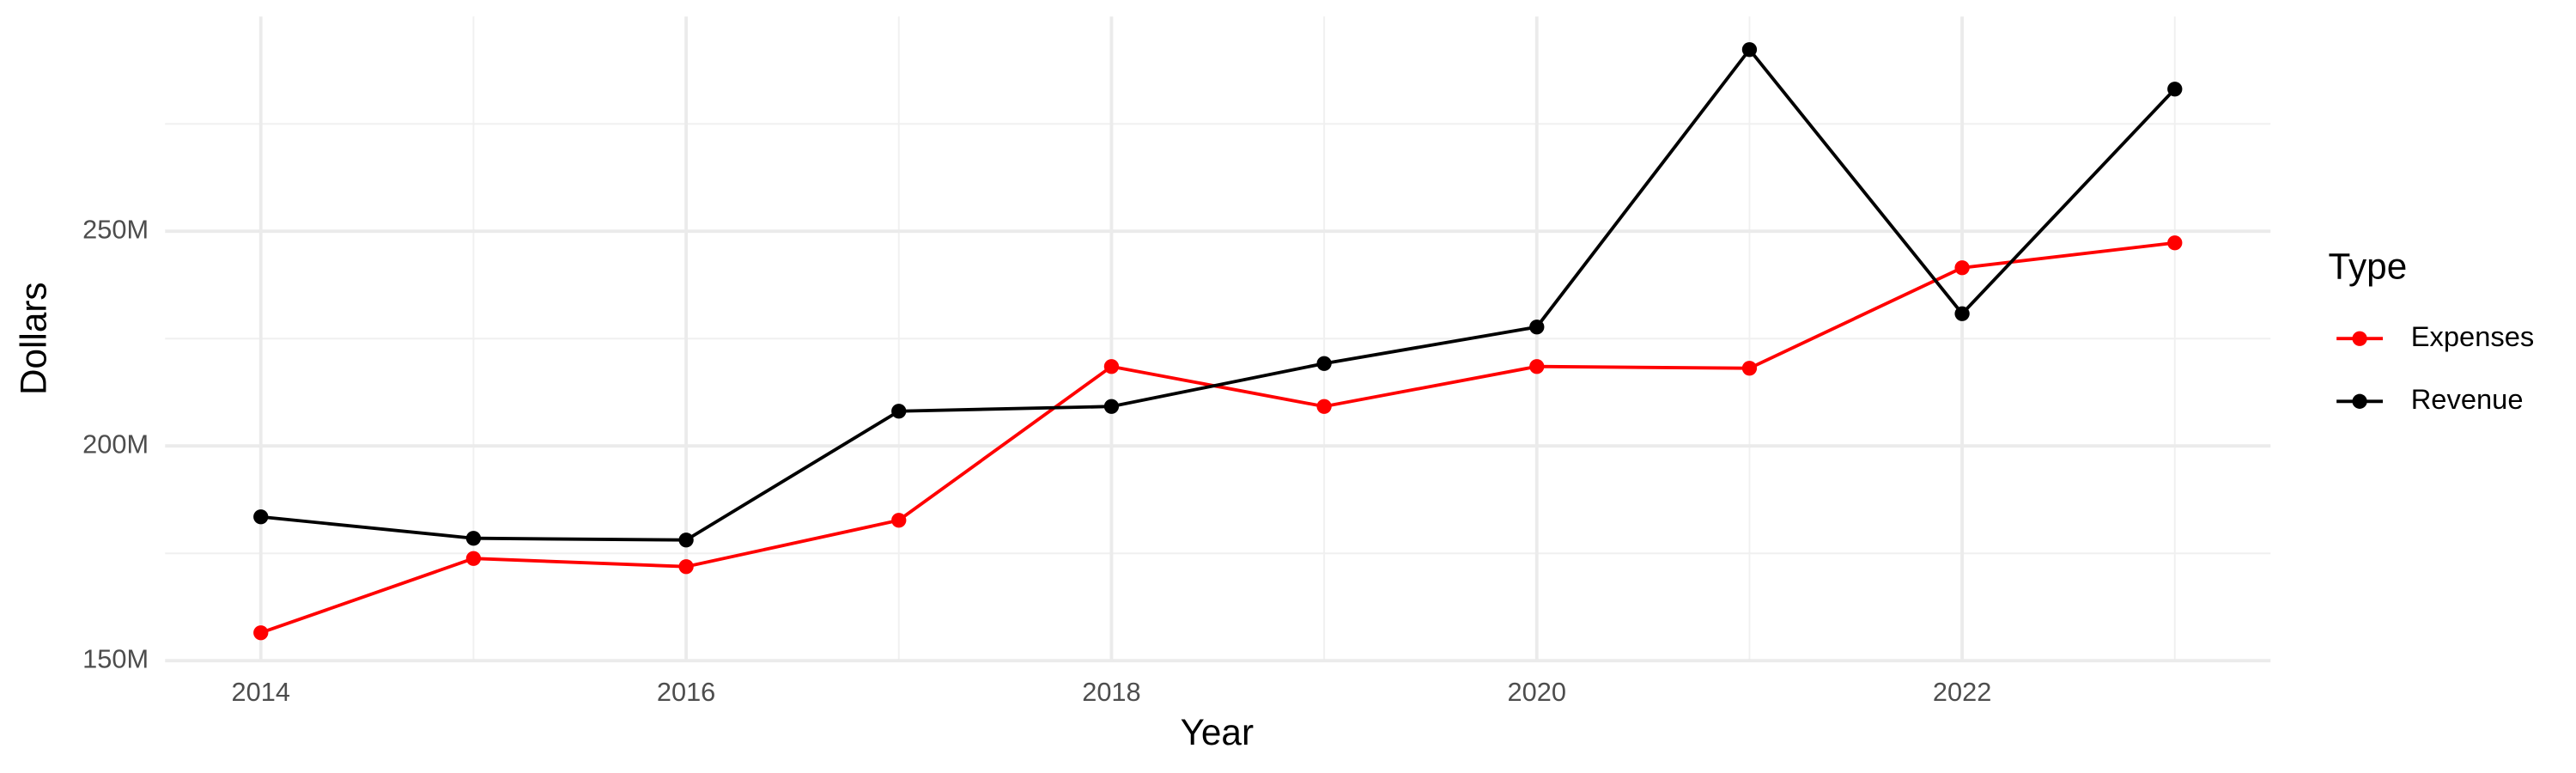 The height and width of the screenshot is (773, 2576). Describe the element at coordinates (1111, 692) in the screenshot. I see `x-tick-label: 2018` at that location.